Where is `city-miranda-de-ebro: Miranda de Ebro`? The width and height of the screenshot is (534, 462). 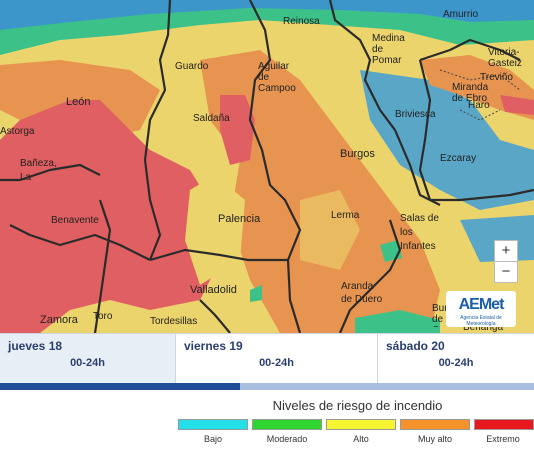 city-miranda-de-ebro: Miranda de Ebro is located at coordinates (470, 93).